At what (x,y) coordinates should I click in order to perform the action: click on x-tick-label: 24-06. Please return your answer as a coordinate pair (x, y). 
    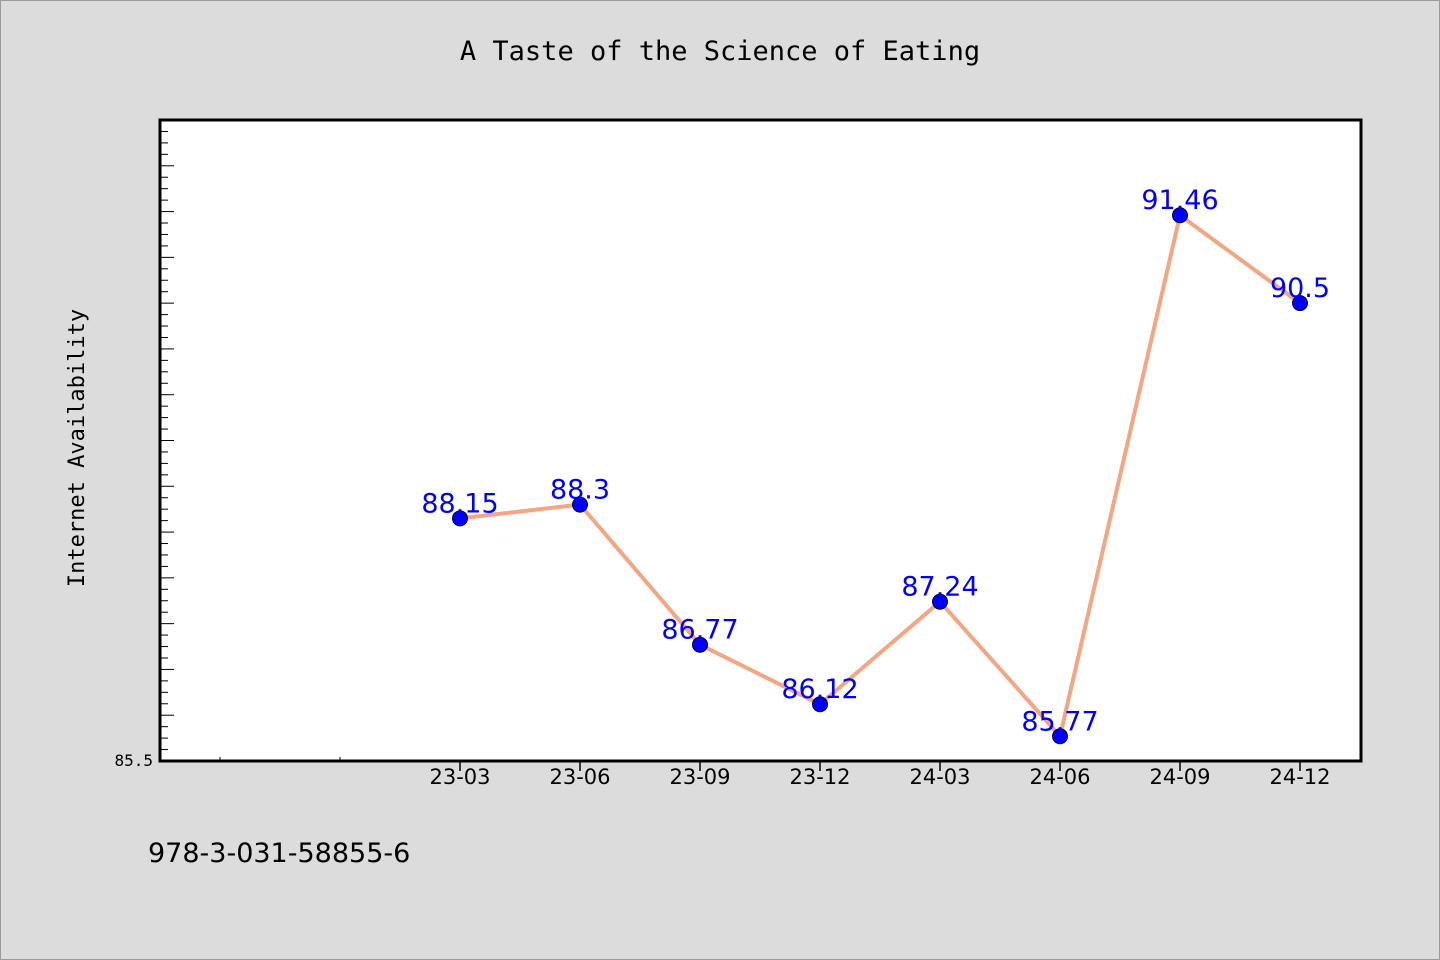
    Looking at the image, I should click on (1059, 777).